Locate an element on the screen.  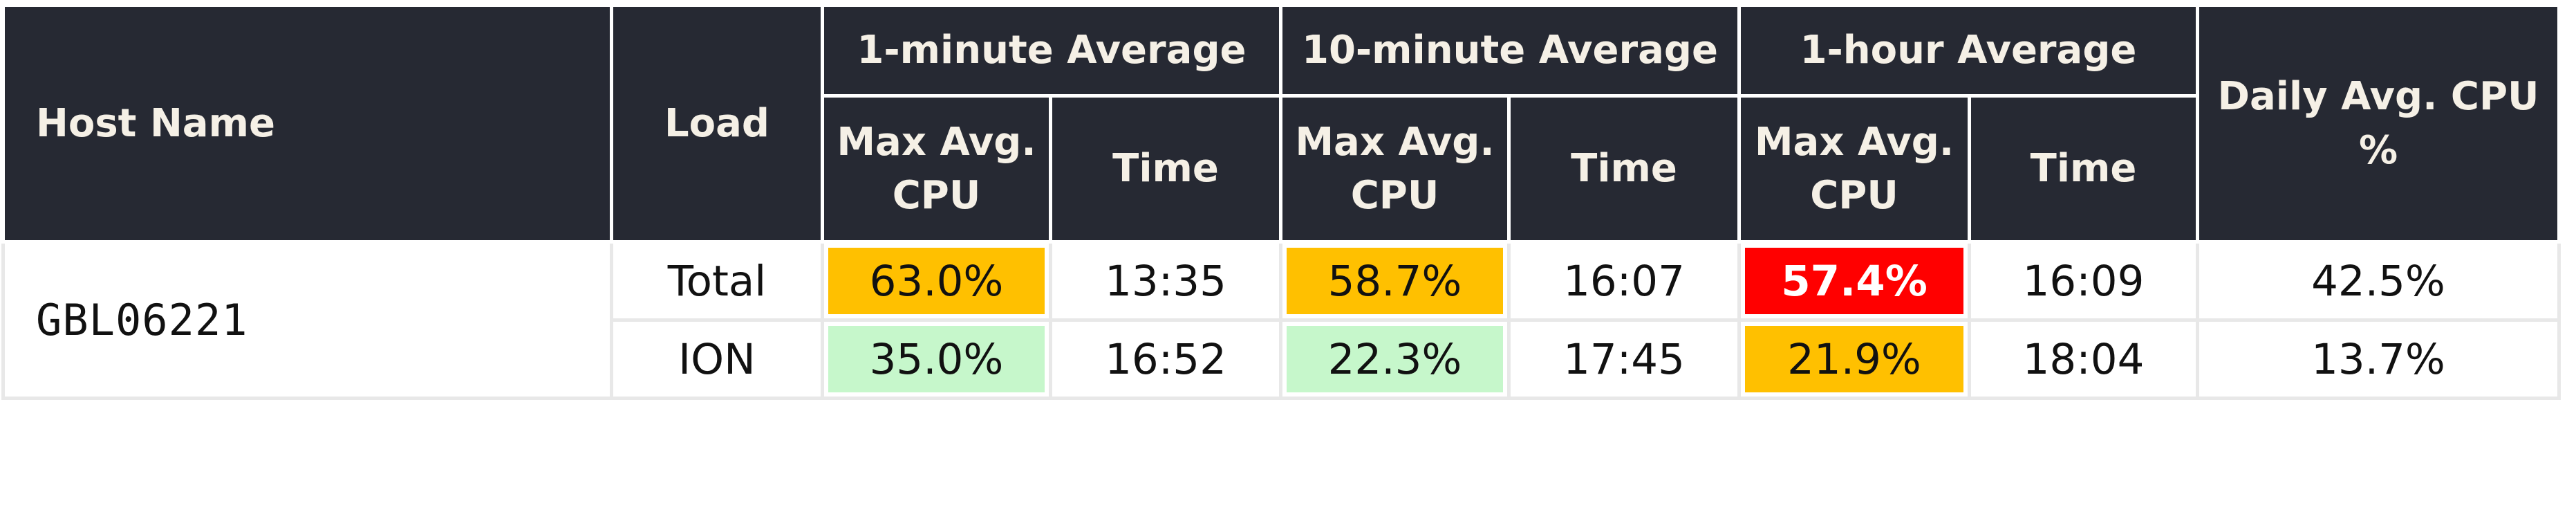
group-header-1min: 1-minute Average is located at coordinates (1051, 50).